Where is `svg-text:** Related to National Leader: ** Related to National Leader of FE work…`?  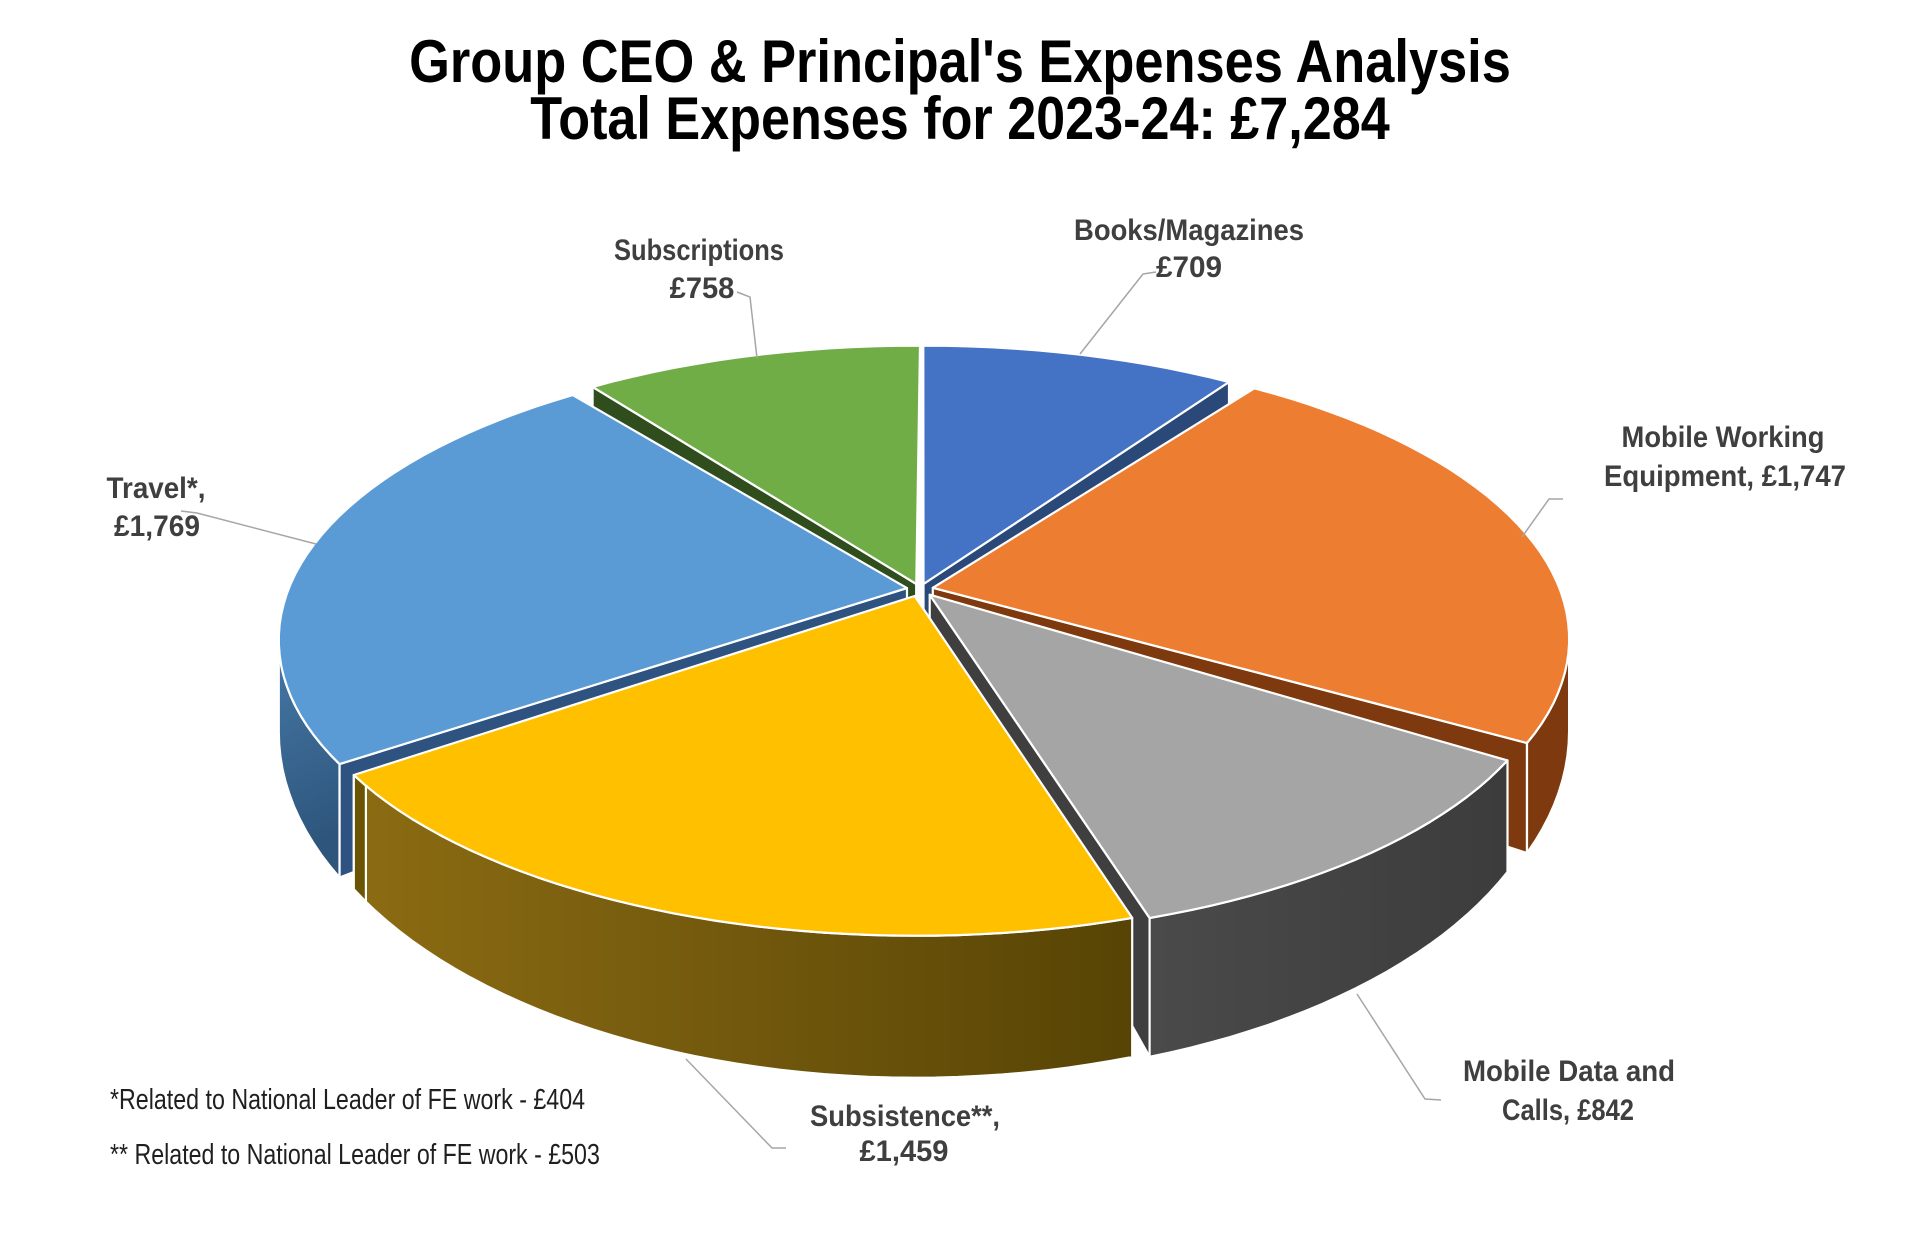
svg-text:** Related to National Leader: ** Related to National Leader of FE work… is located at coordinates (355, 1153).